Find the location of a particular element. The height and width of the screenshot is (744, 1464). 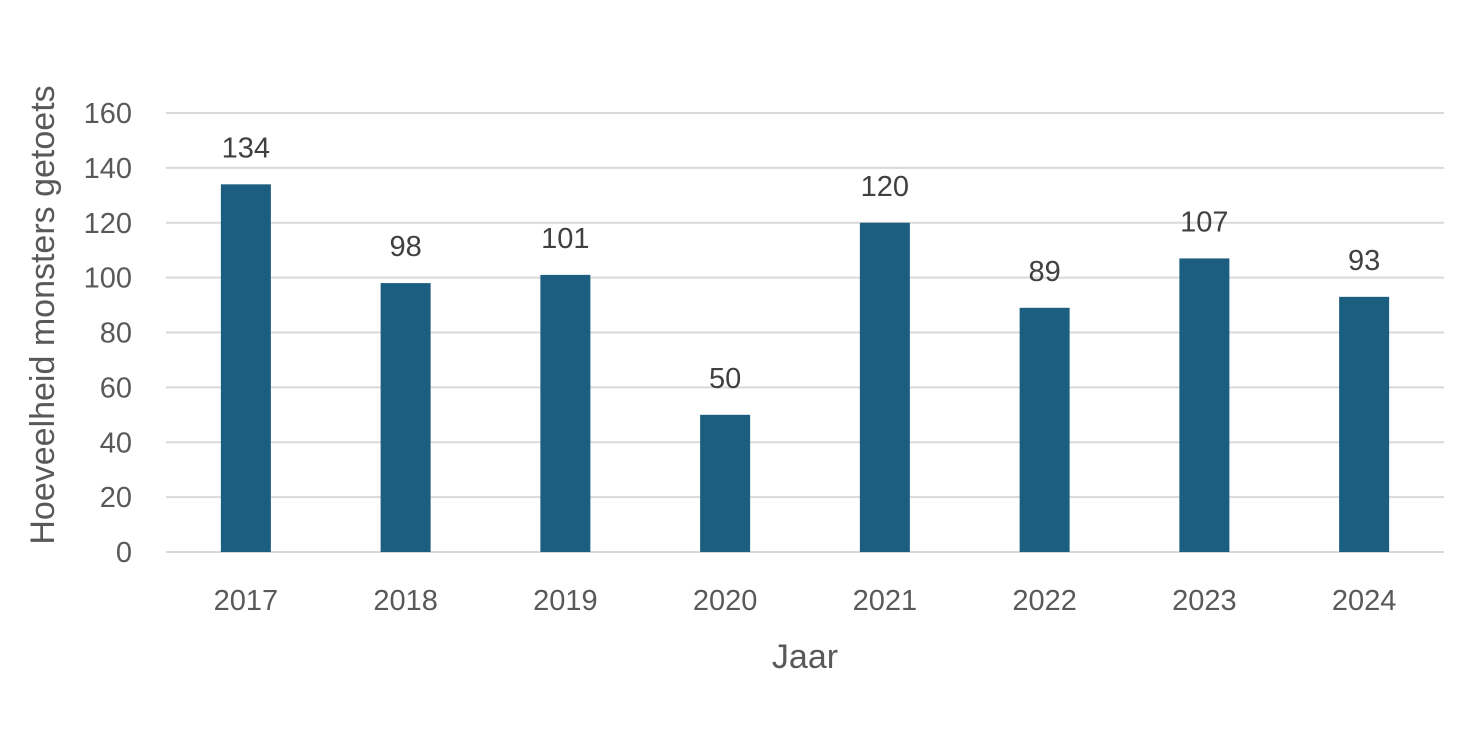

y-tick-label: 20 is located at coordinates (116, 498).